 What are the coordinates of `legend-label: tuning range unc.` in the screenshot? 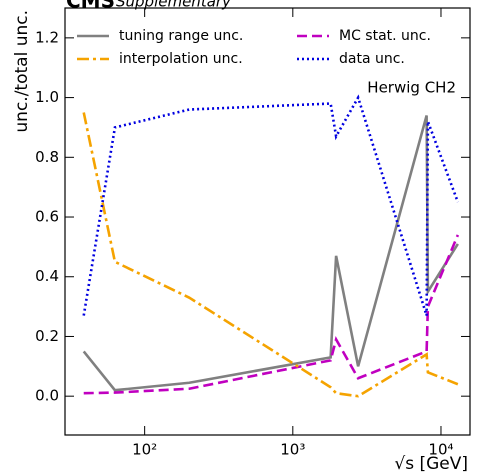 It's located at (181, 36).